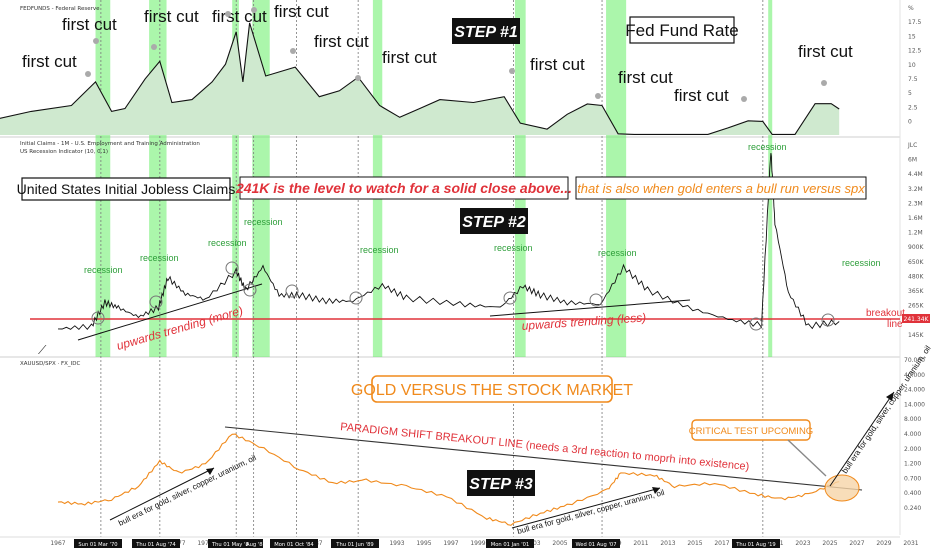  What do you see at coordinates (914, 375) in the screenshot?
I see `gold-axis-label: 40.000` at bounding box center [914, 375].